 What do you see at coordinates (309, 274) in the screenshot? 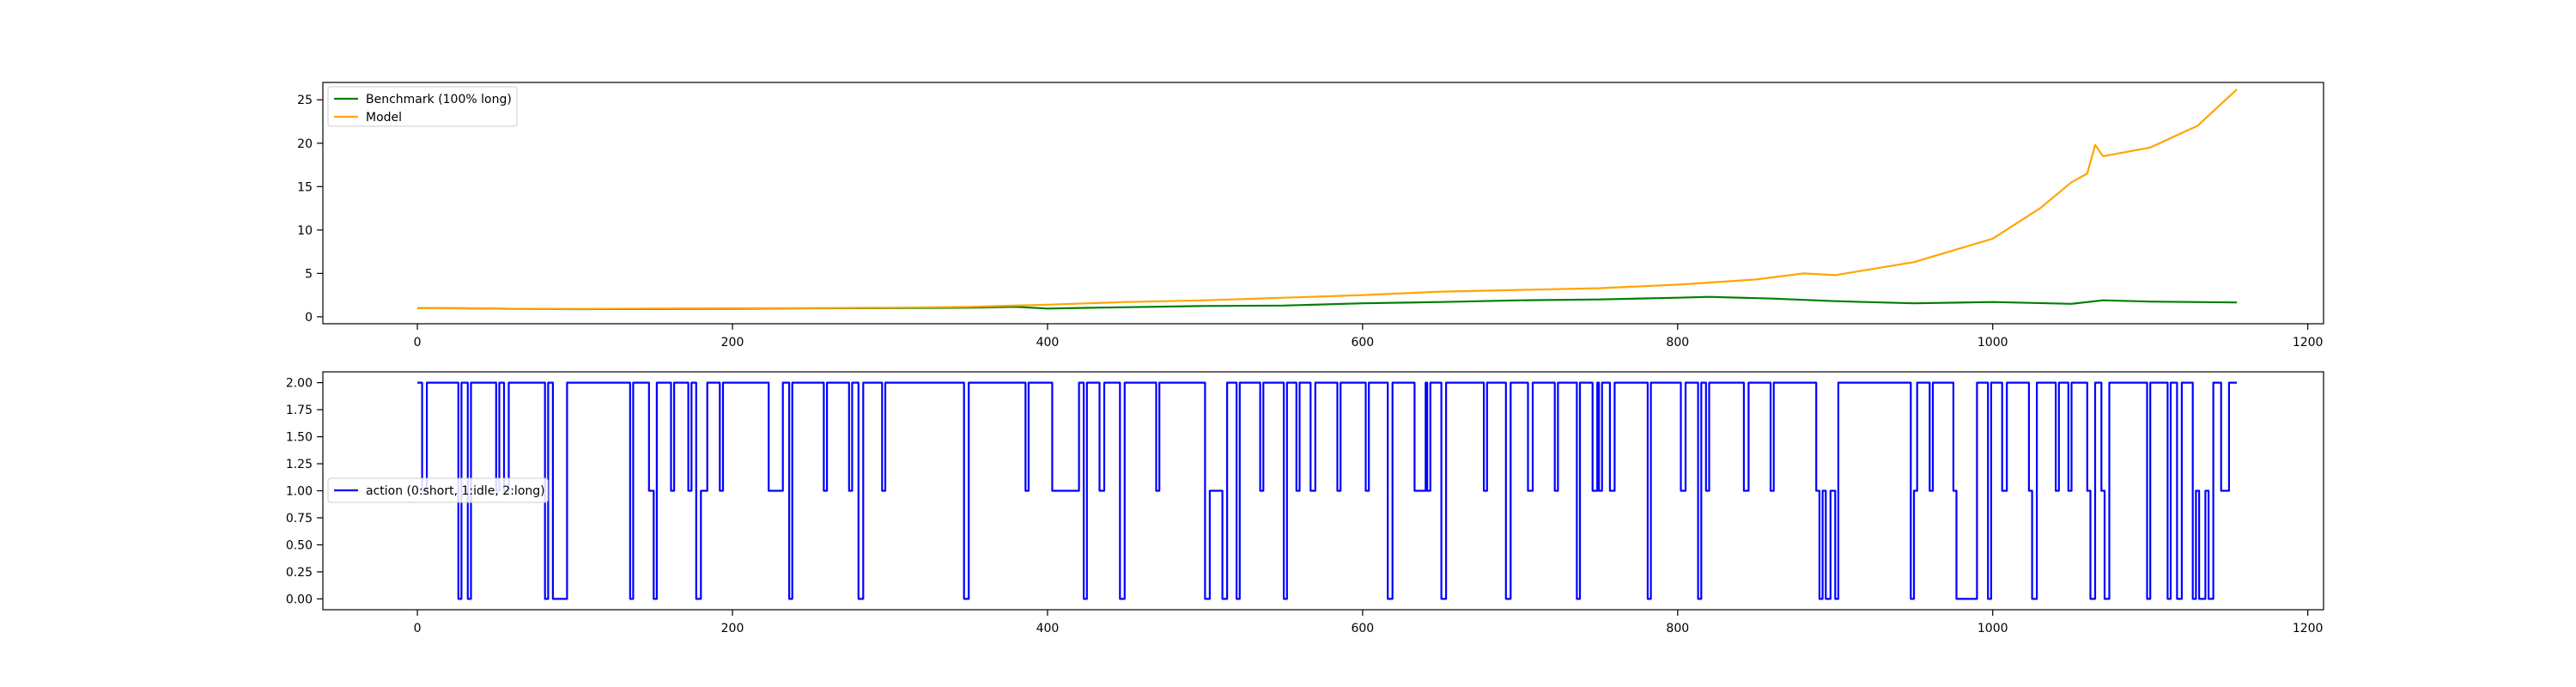
I see `y-tick-label: 5` at bounding box center [309, 274].